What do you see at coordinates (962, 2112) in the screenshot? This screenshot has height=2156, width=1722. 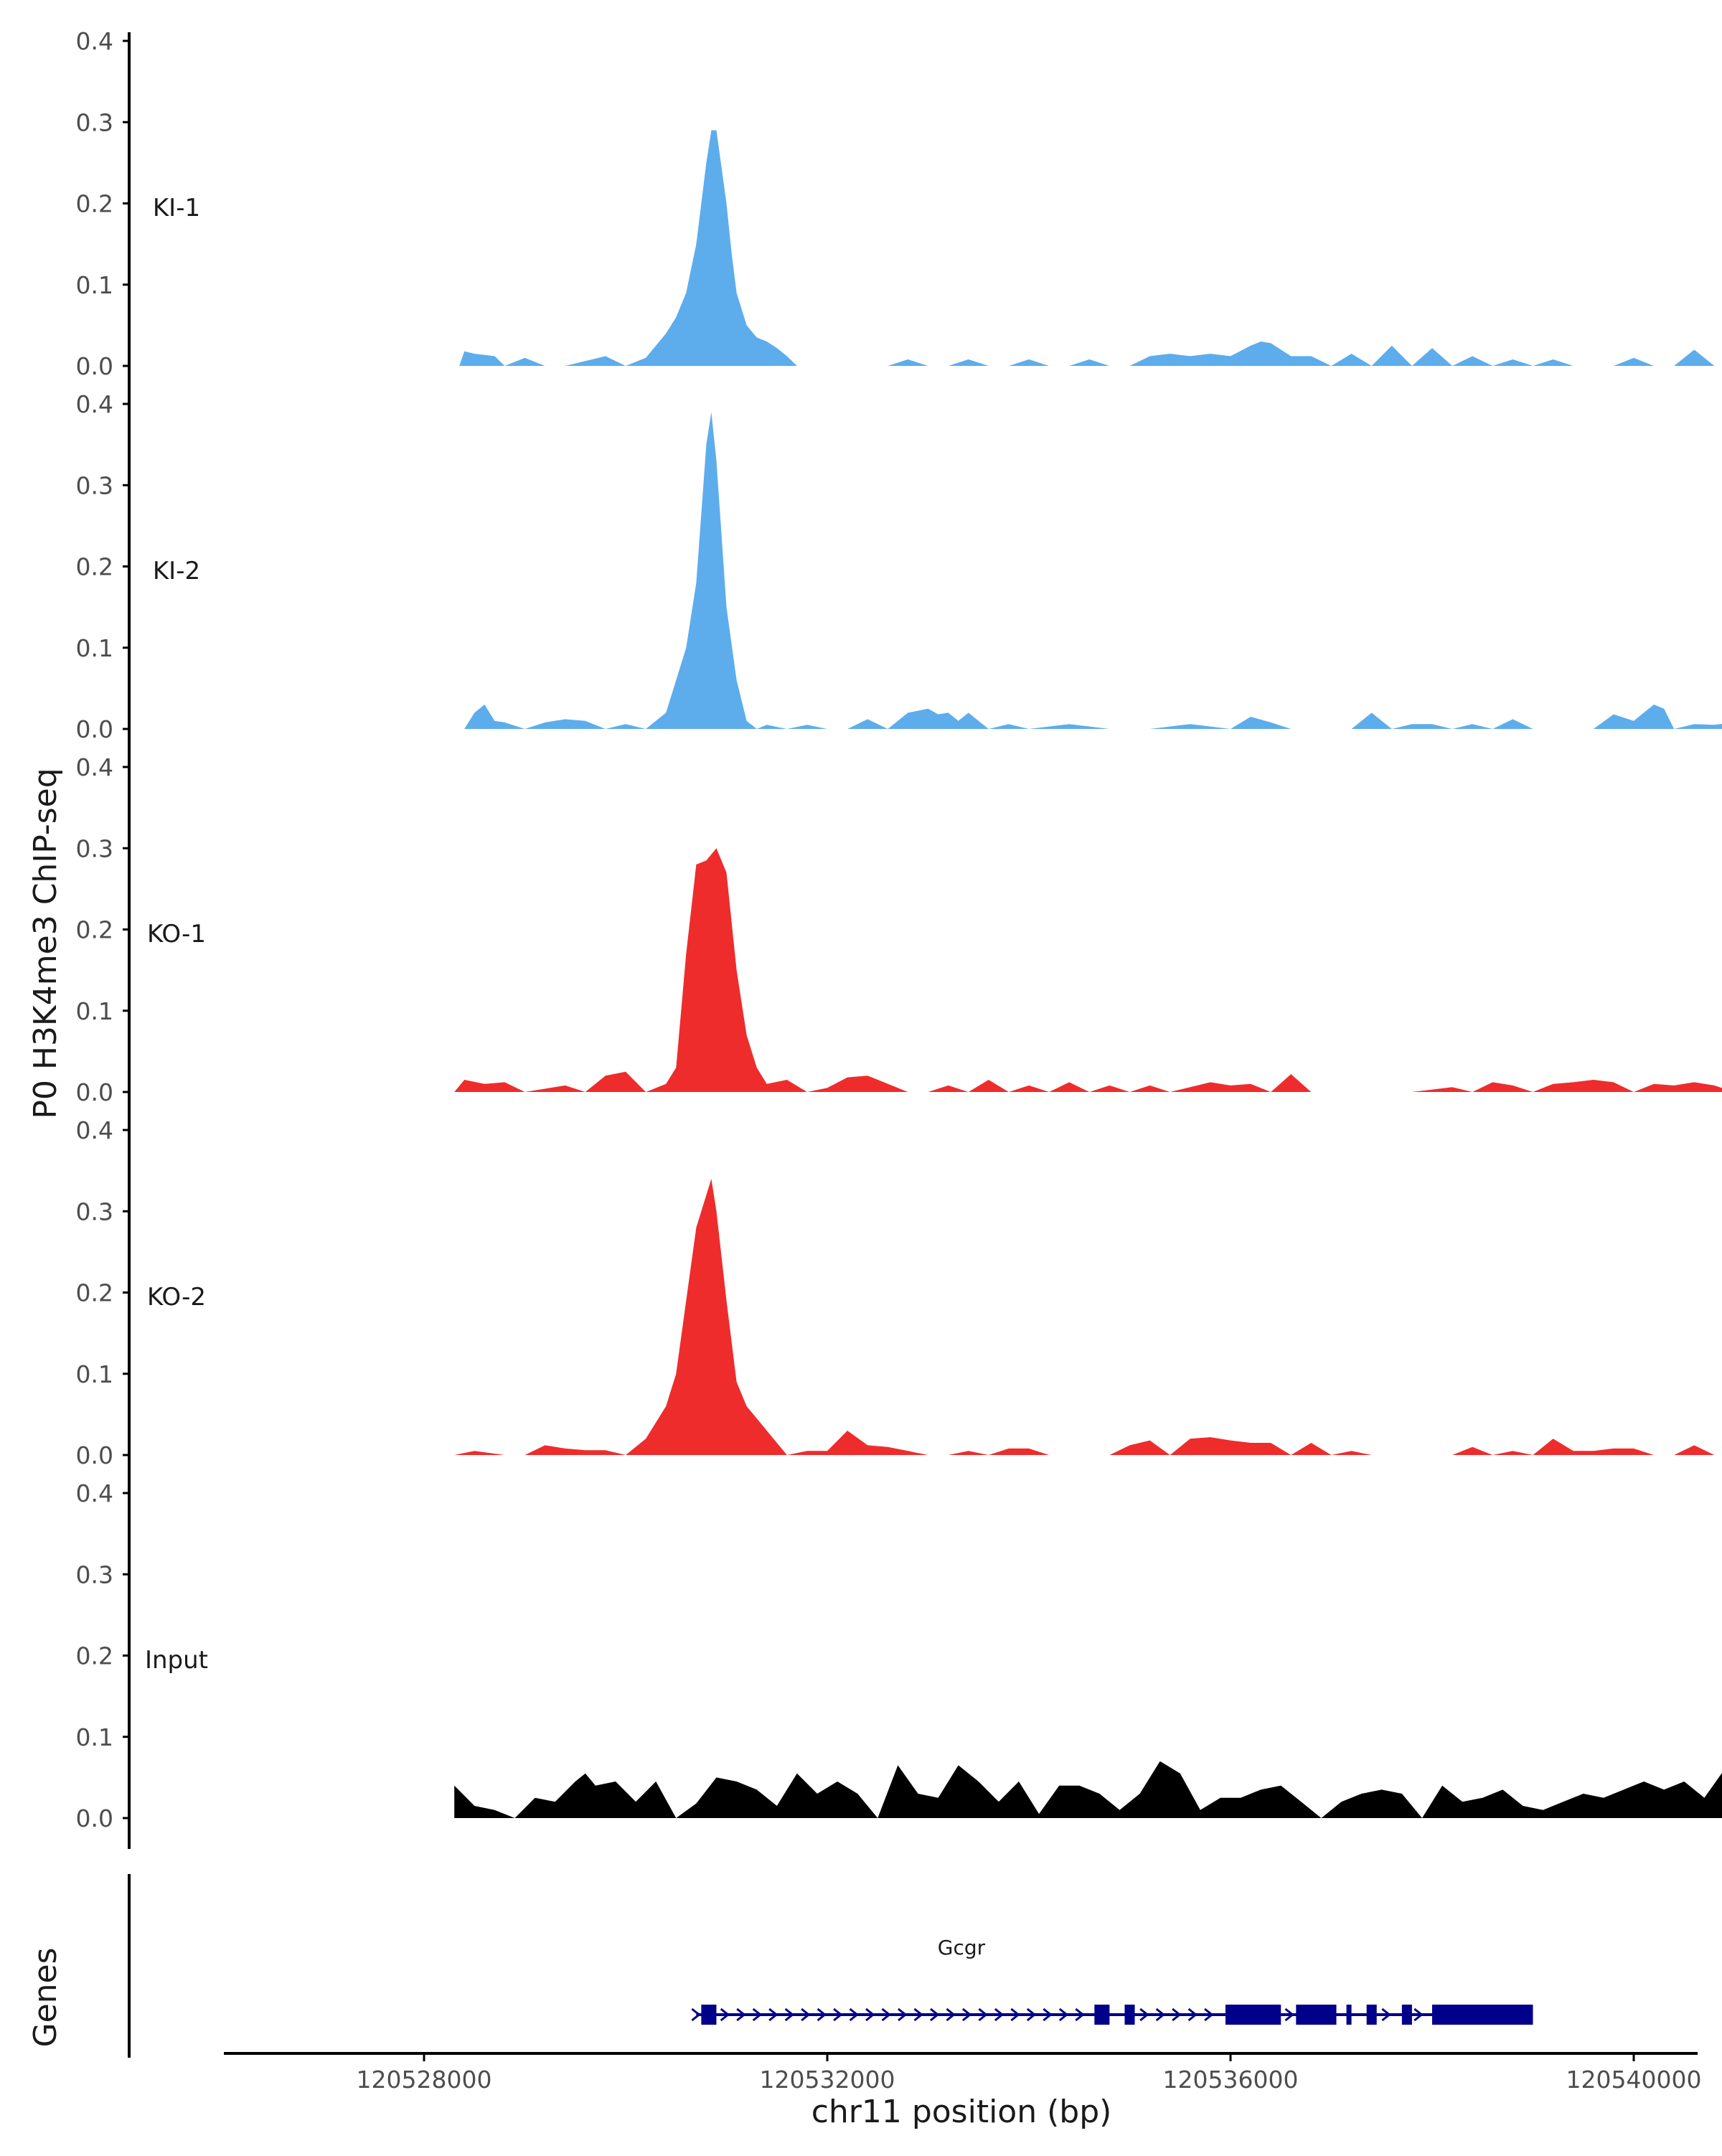 I see `x-axis-title: chr11 position (bp)` at bounding box center [962, 2112].